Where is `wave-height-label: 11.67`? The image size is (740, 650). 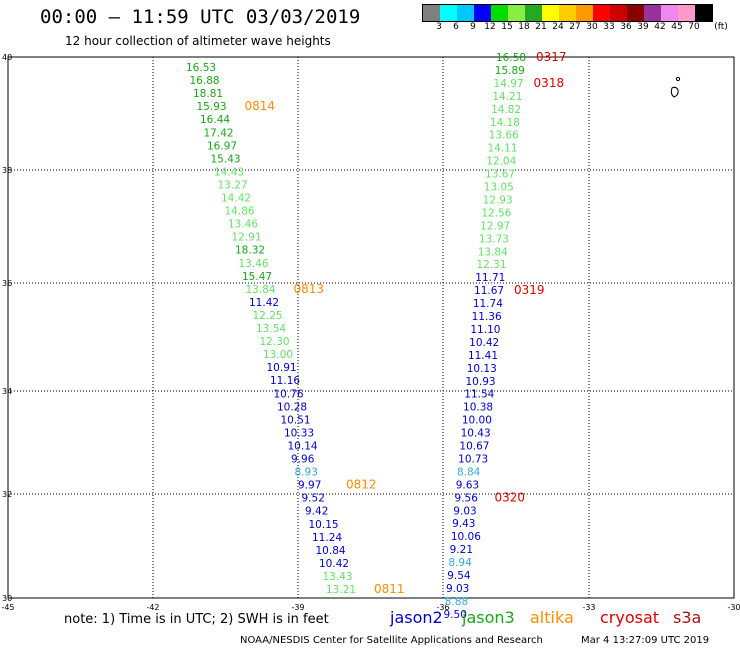
wave-height-label: 11.67 is located at coordinates (489, 291).